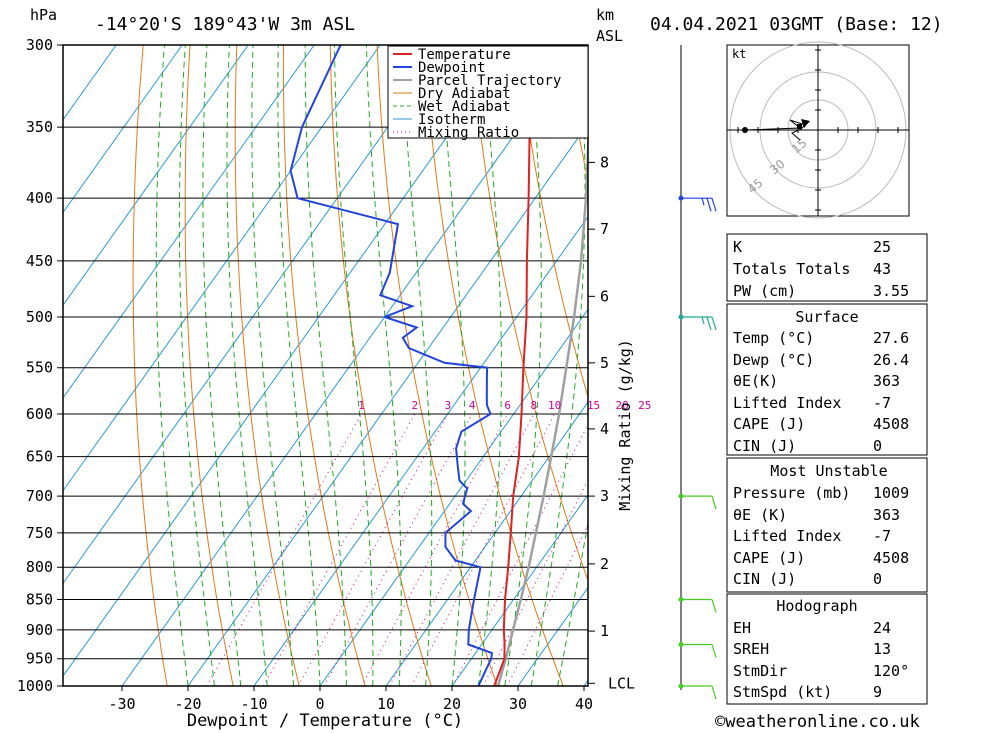 The image size is (1000, 733). What do you see at coordinates (782, 692) in the screenshot?
I see `stmspd-label: StmSpd (kt)` at bounding box center [782, 692].